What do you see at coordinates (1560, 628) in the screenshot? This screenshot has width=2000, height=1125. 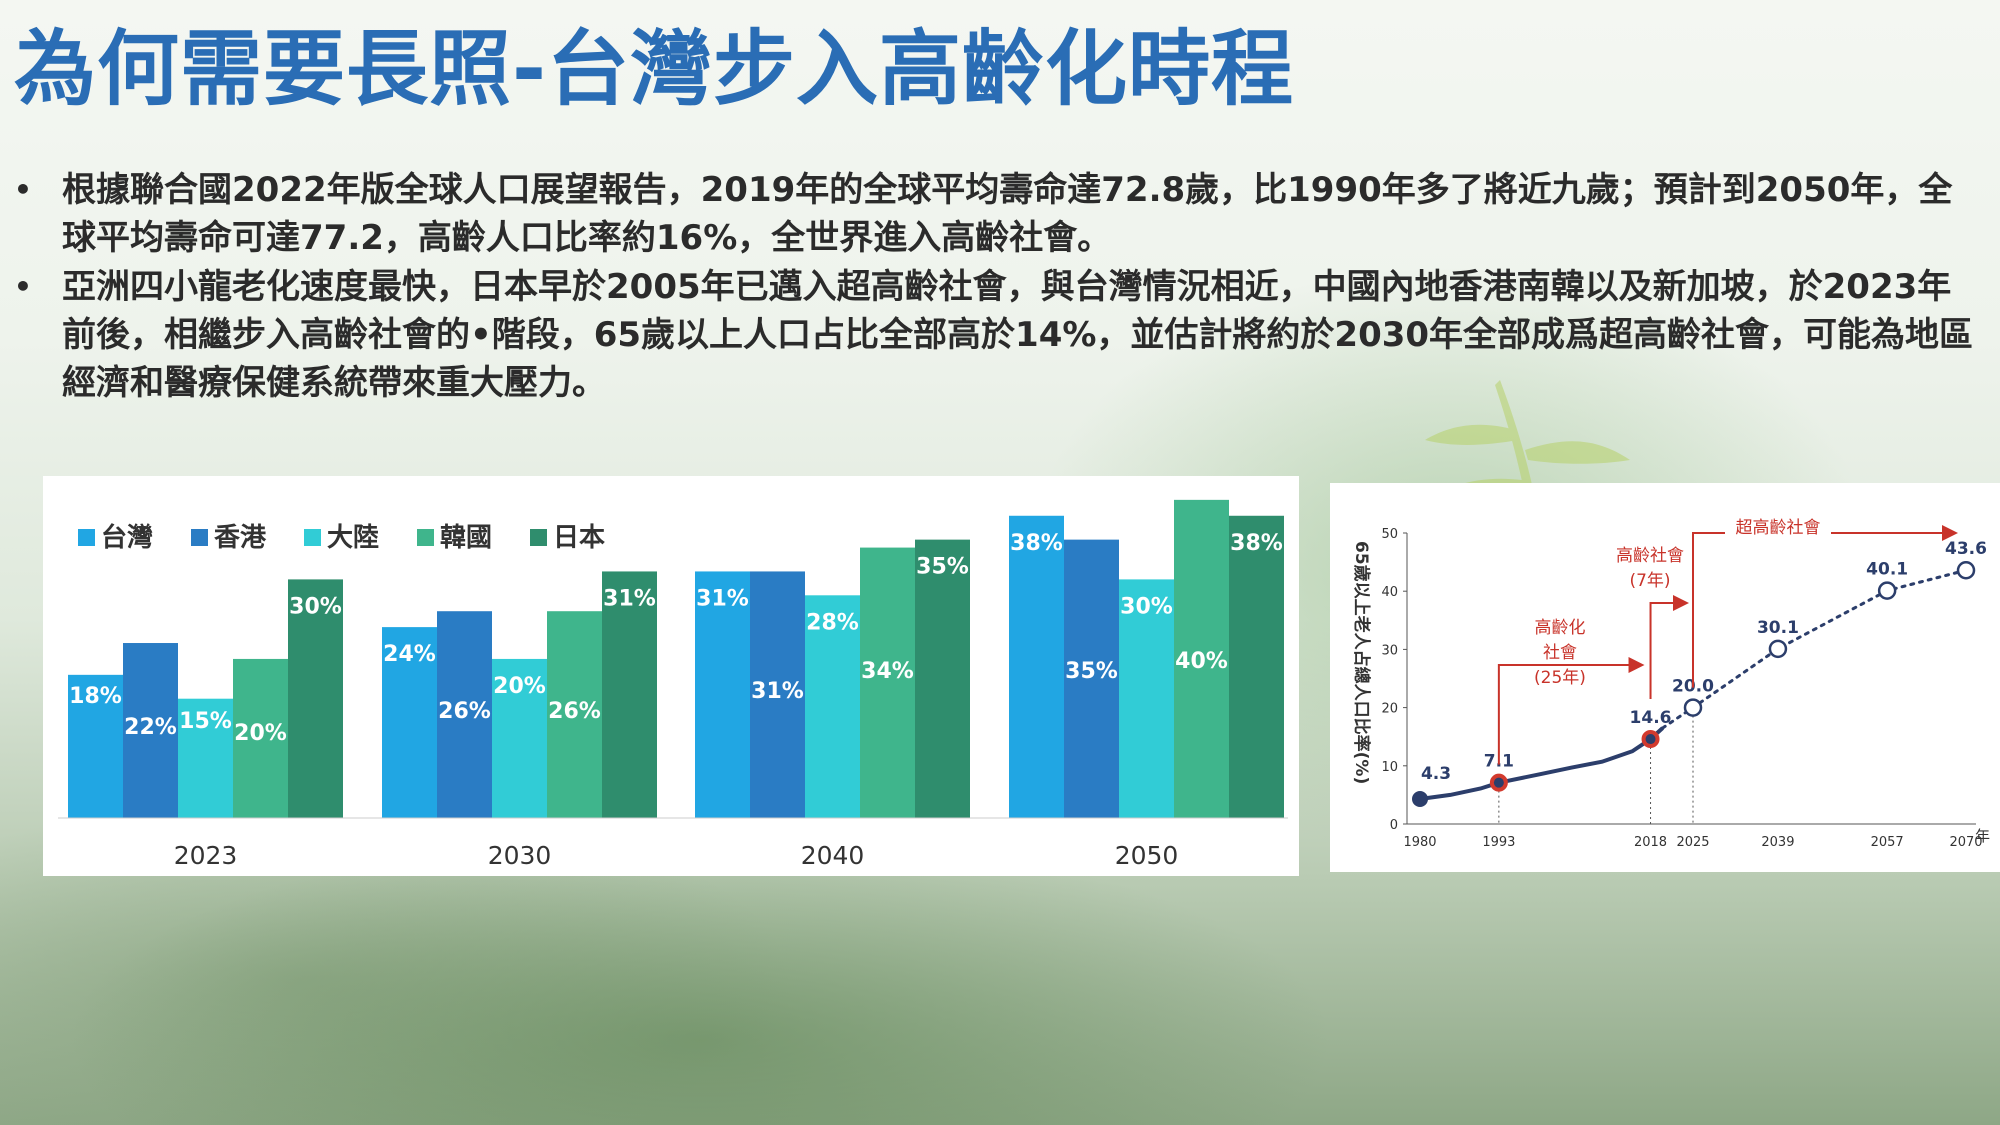 I see `annotation-aging-line-1: 高齡化` at bounding box center [1560, 628].